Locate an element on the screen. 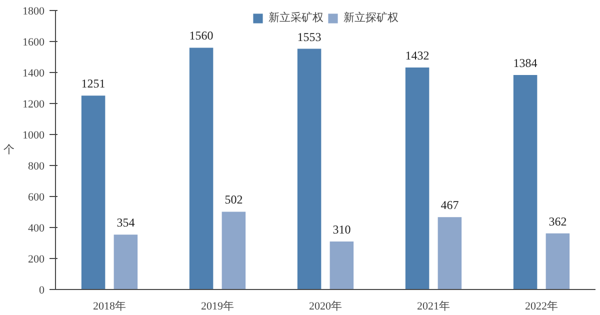  y-tick-label: 1200 is located at coordinates (33, 104).